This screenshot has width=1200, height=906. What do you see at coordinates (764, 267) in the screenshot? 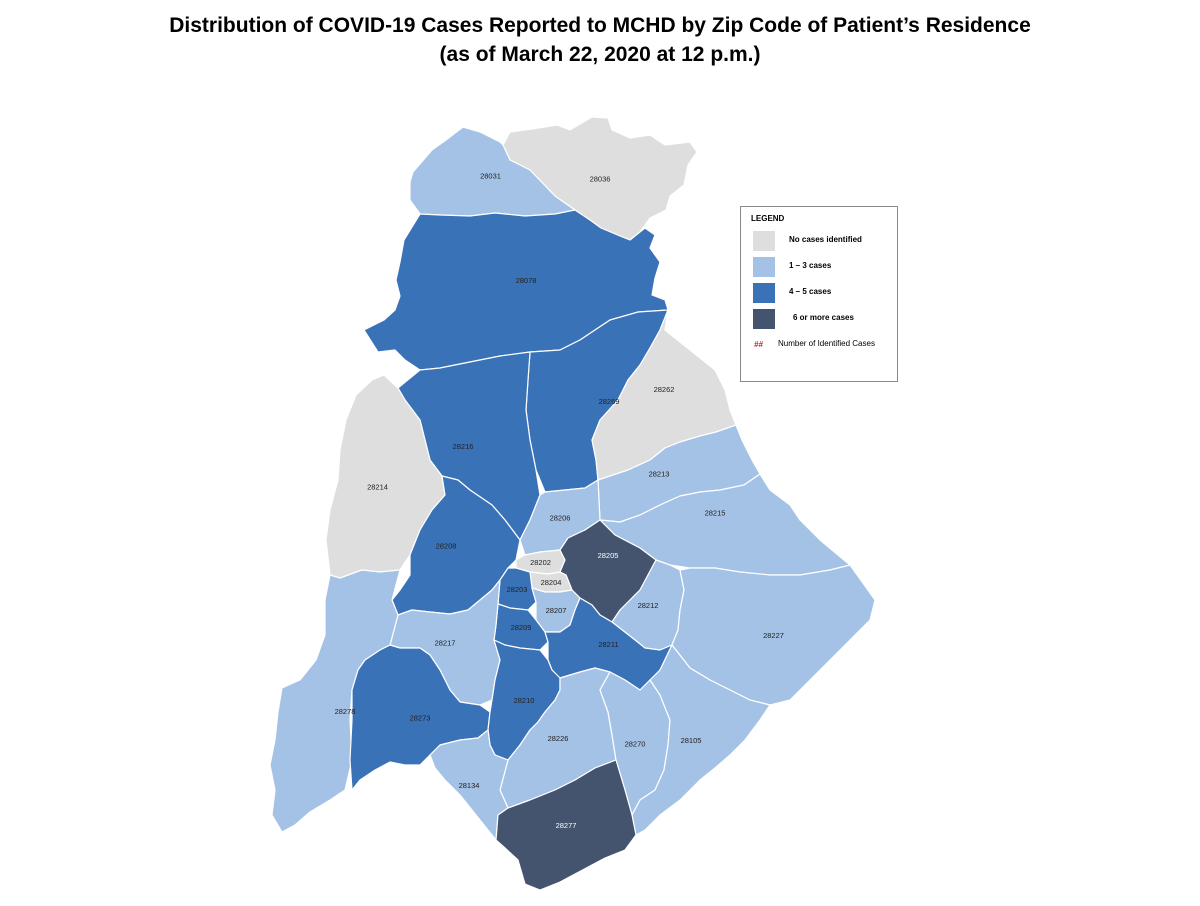
I see `legend-swatch-low` at bounding box center [764, 267].